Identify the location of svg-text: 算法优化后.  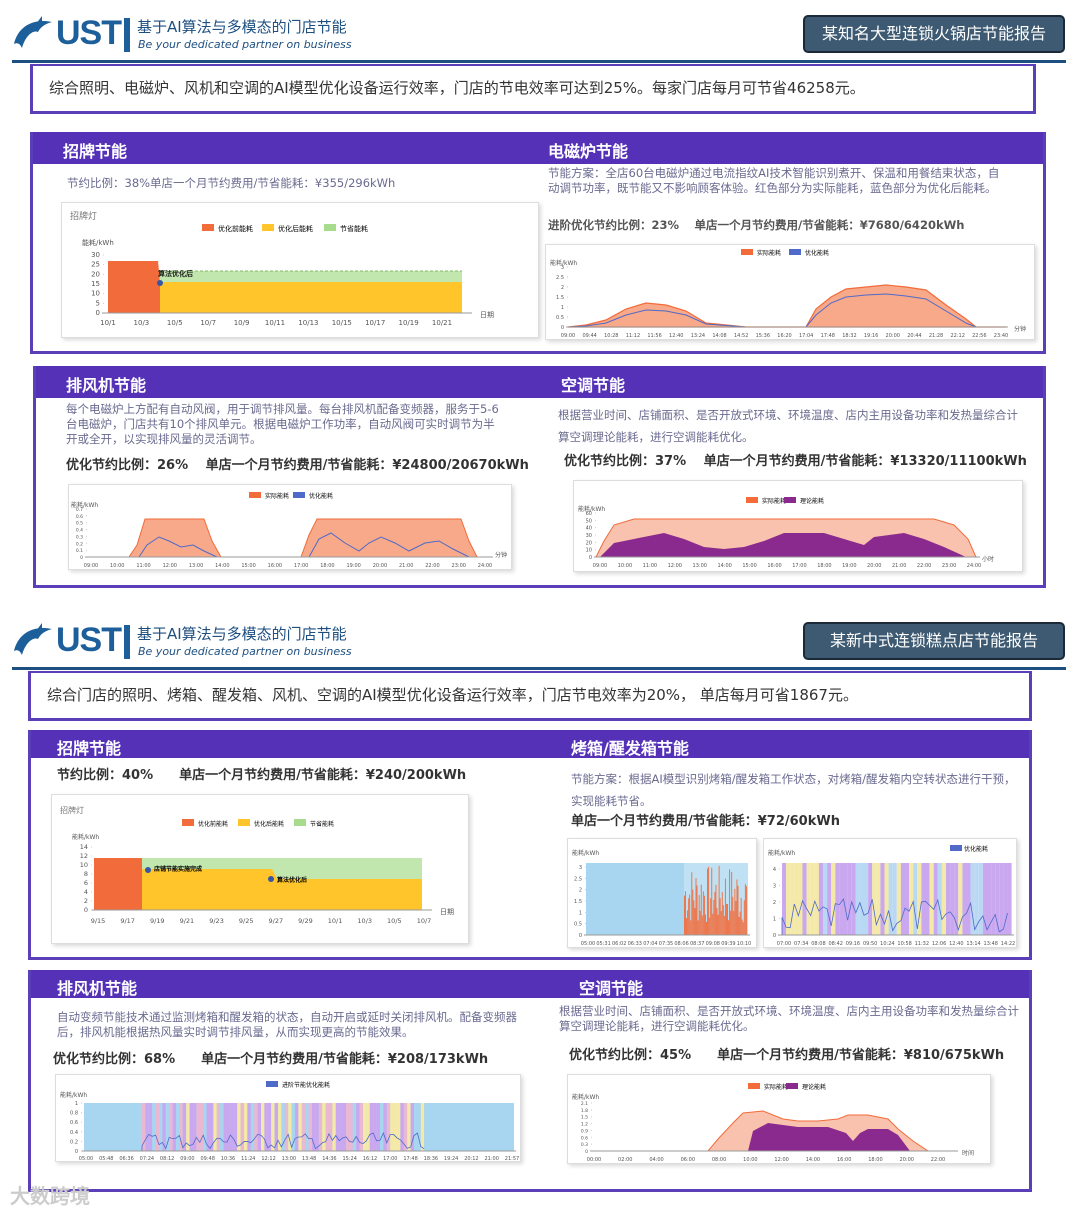
(175, 273).